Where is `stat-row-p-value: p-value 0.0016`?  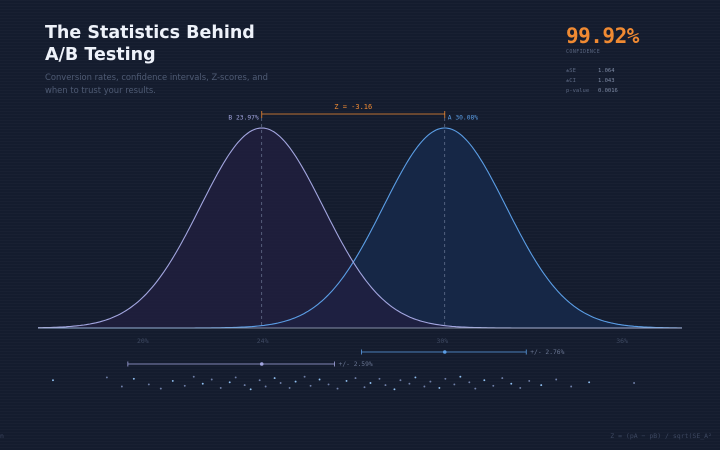 stat-row-p-value: p-value 0.0016 is located at coordinates (592, 91).